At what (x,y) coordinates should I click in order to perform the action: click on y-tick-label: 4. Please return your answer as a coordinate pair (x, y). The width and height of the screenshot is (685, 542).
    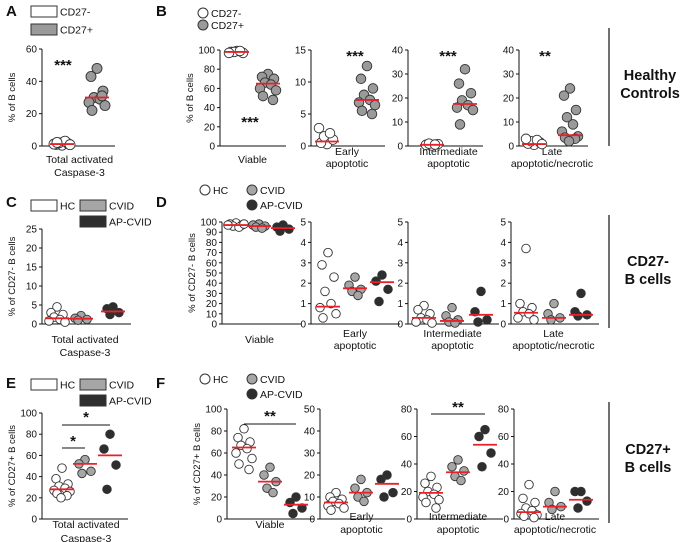
    Looking at the image, I should click on (400, 243).